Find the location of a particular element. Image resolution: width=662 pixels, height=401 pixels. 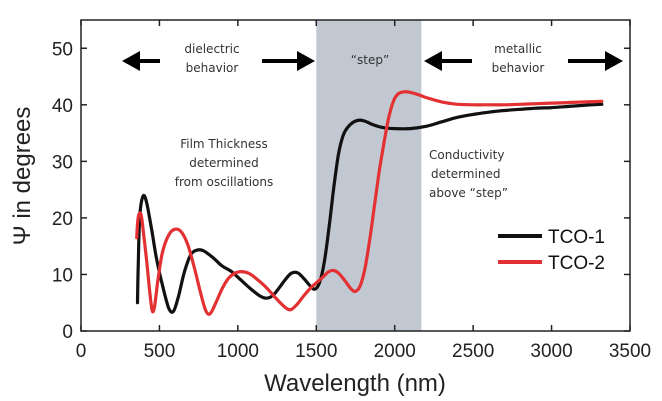

x-tick-label: 500 is located at coordinates (160, 351).